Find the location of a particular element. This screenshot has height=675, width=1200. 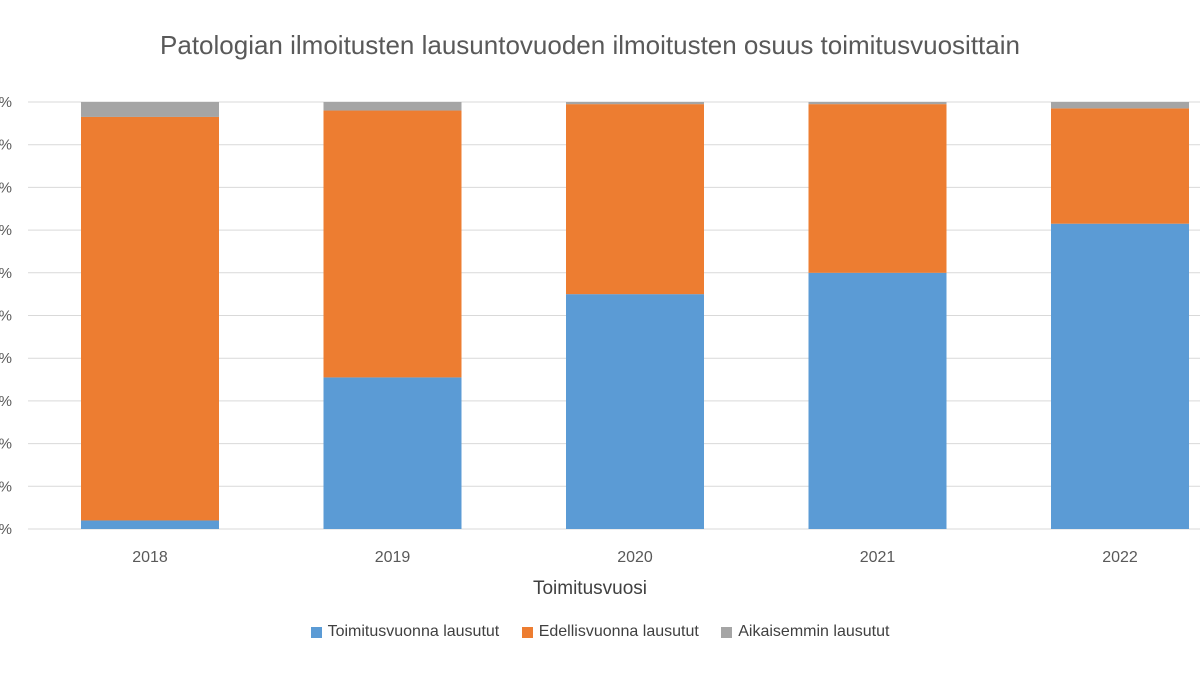

legend-label-edellisvuonna: Edellisvuonna lausutut is located at coordinates (618, 631).